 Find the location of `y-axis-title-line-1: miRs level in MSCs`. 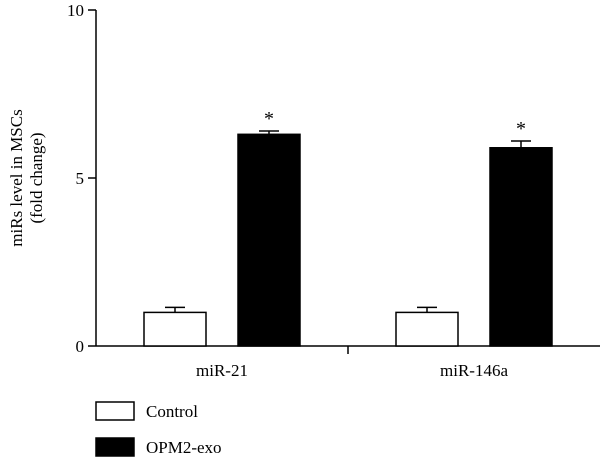

y-axis-title-line-1: miRs level in MSCs is located at coordinates (16, 177).